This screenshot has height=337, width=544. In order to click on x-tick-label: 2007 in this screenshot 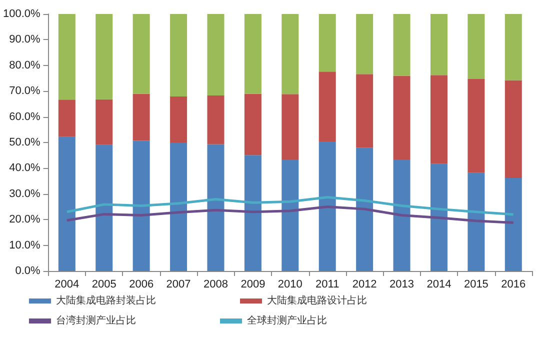, I will do `click(178, 284)`.